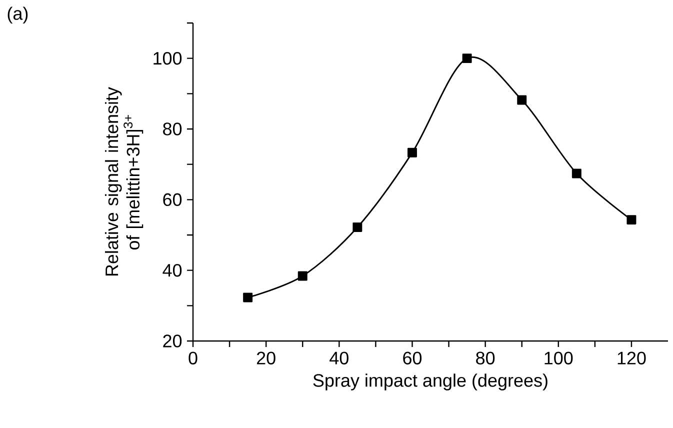 Image resolution: width=673 pixels, height=428 pixels. What do you see at coordinates (412, 358) in the screenshot?
I see `x-tick-label: 60` at bounding box center [412, 358].